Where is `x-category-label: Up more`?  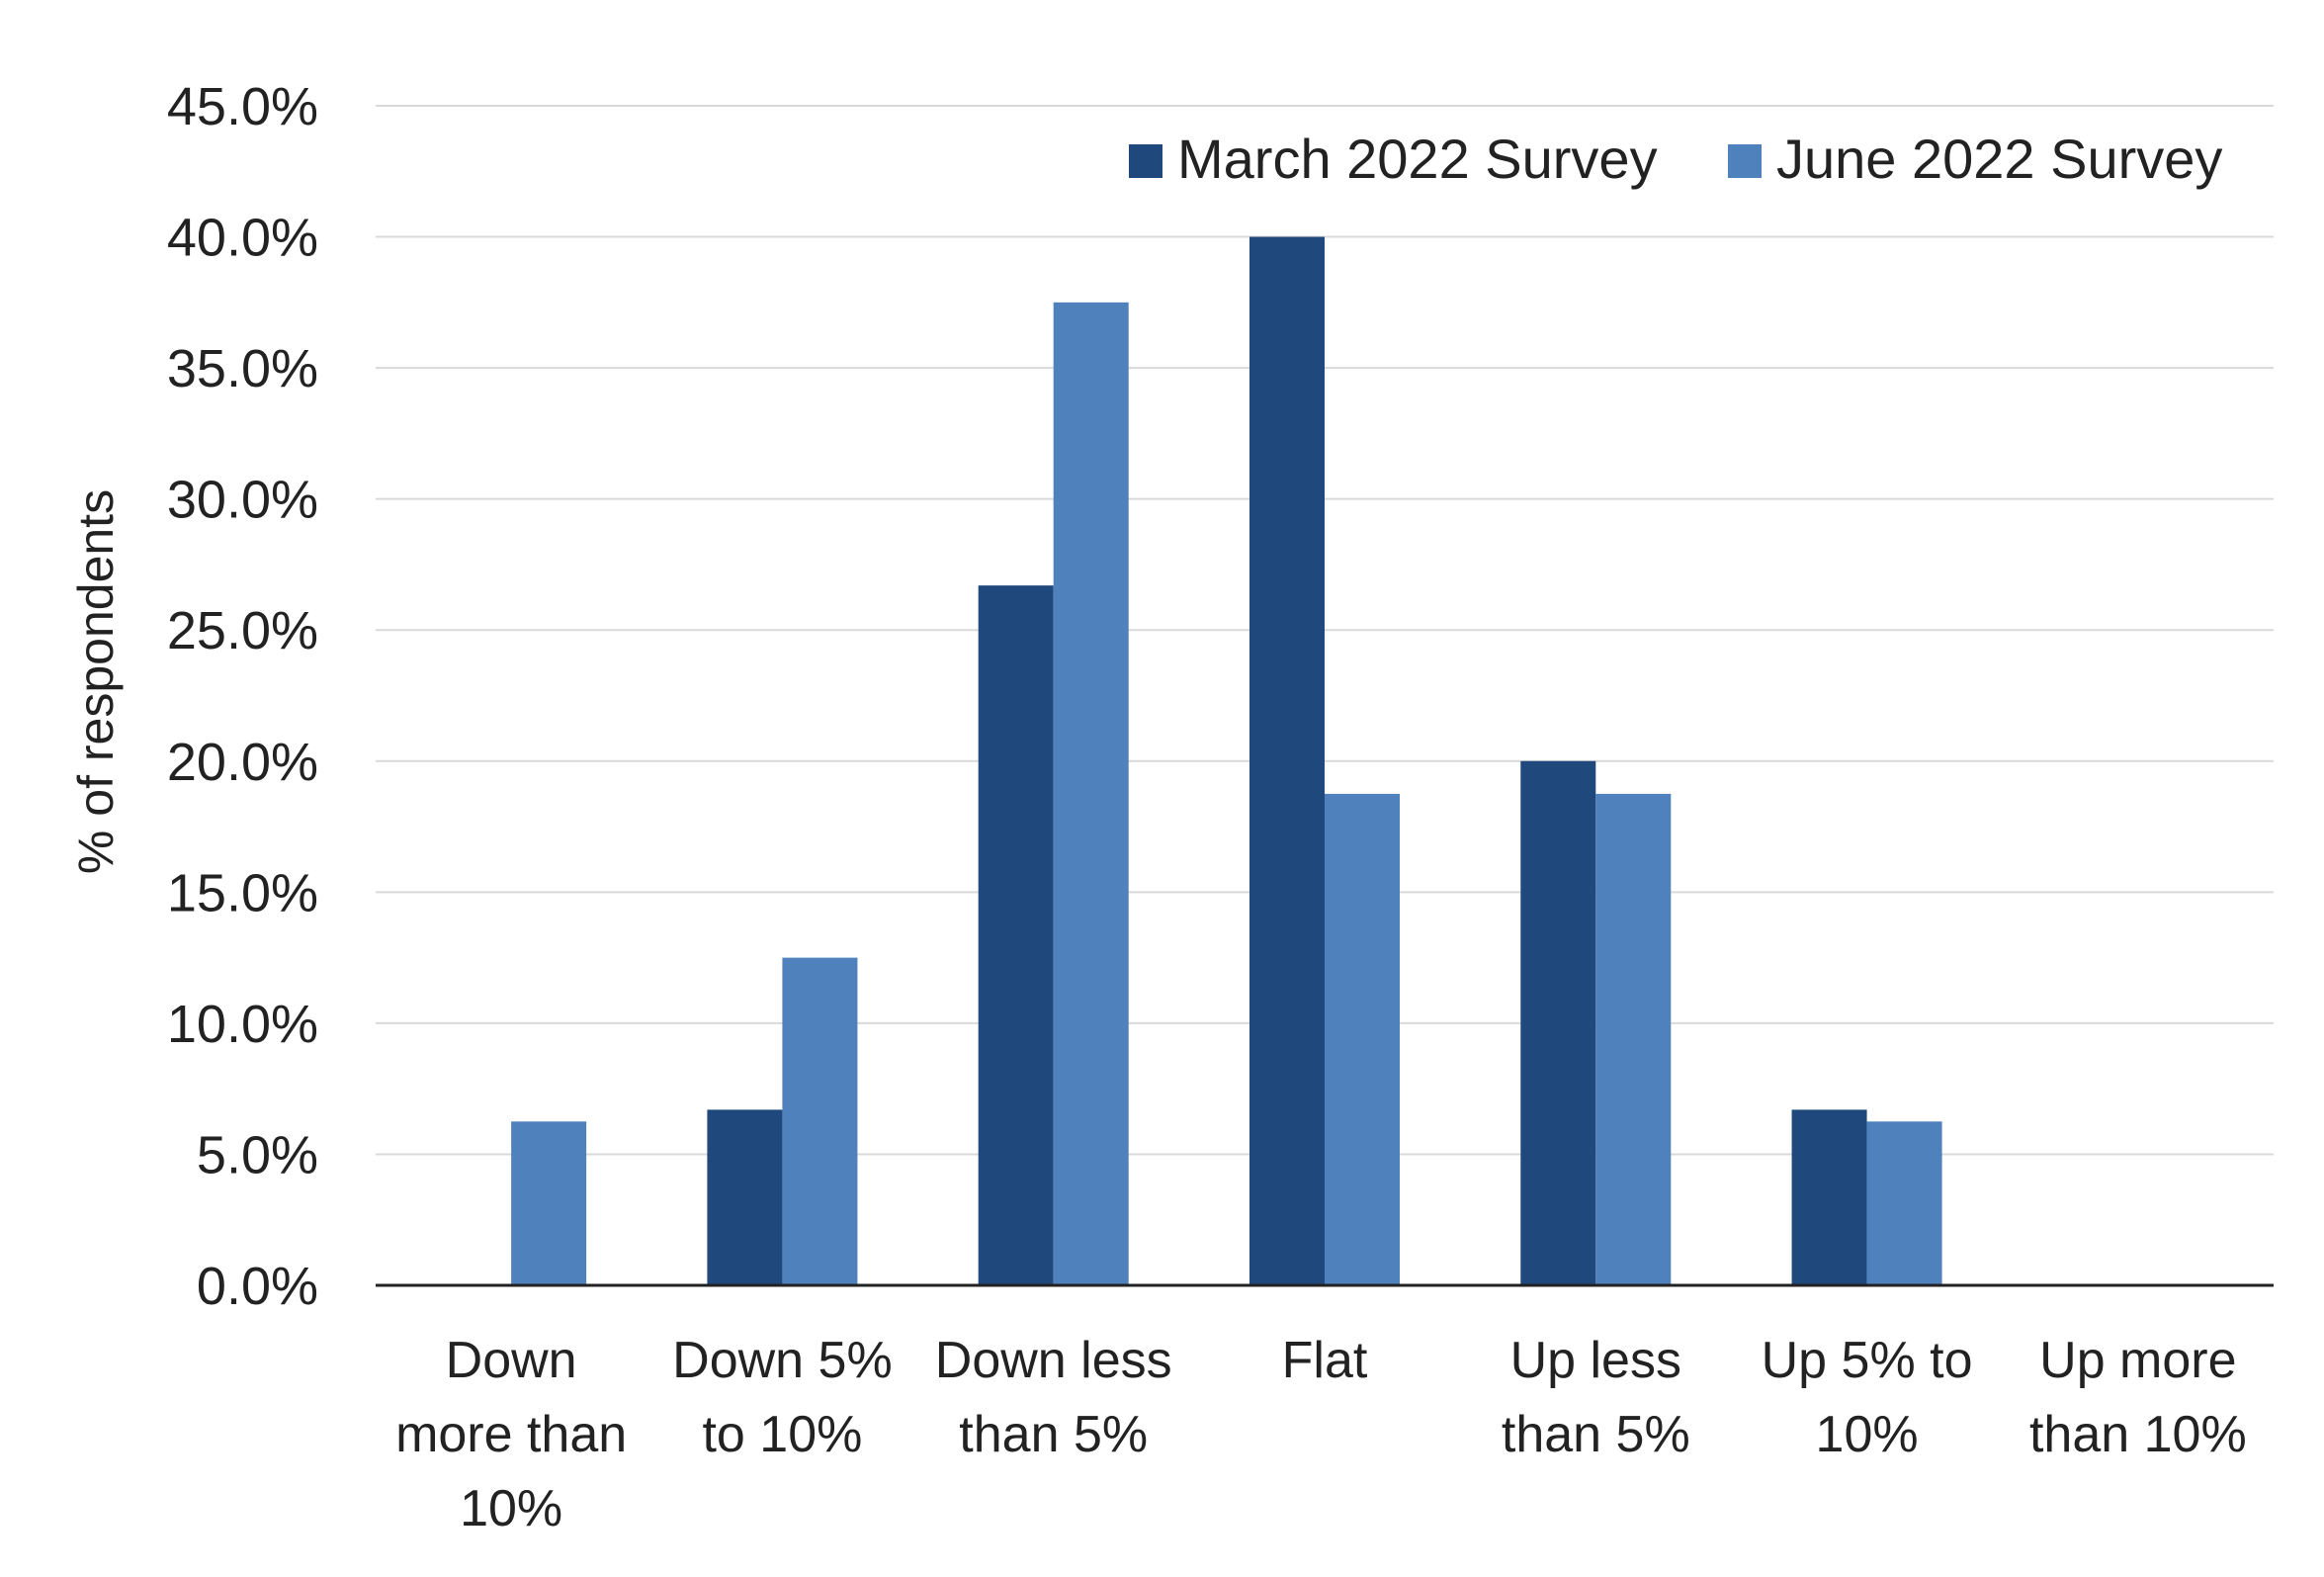
x-category-label: Up more is located at coordinates (2137, 1360).